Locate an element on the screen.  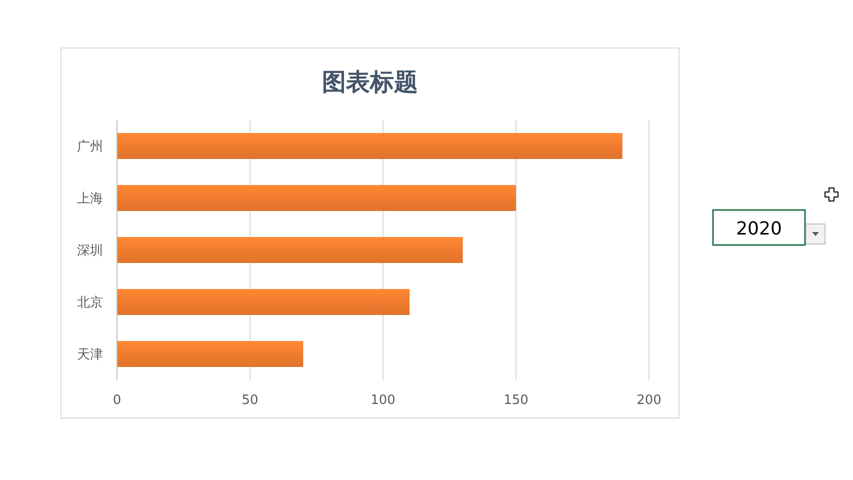
y-tick-label: 上海 is located at coordinates (90, 199).